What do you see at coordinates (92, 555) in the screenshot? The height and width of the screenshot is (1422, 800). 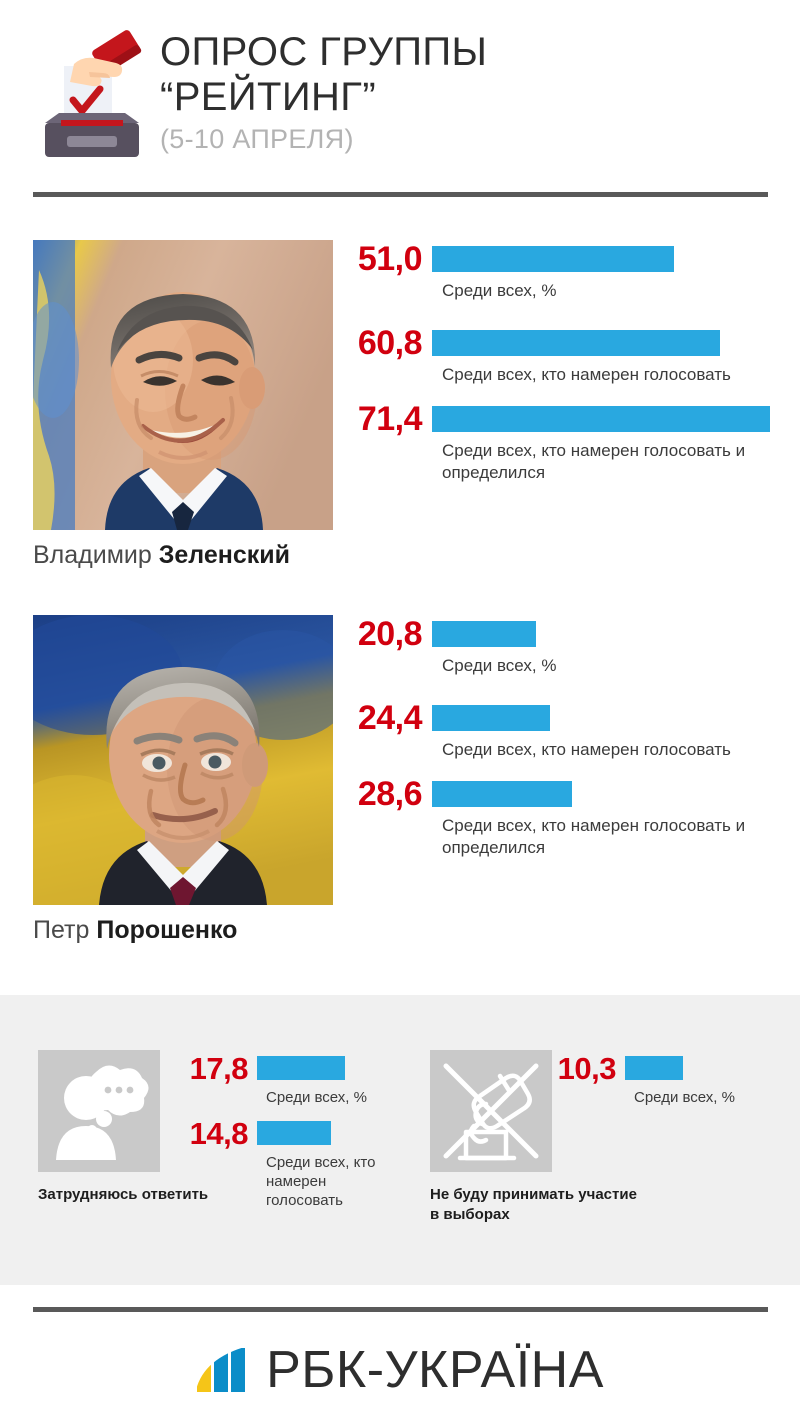 I see `candidate-given-name: Владимир` at bounding box center [92, 555].